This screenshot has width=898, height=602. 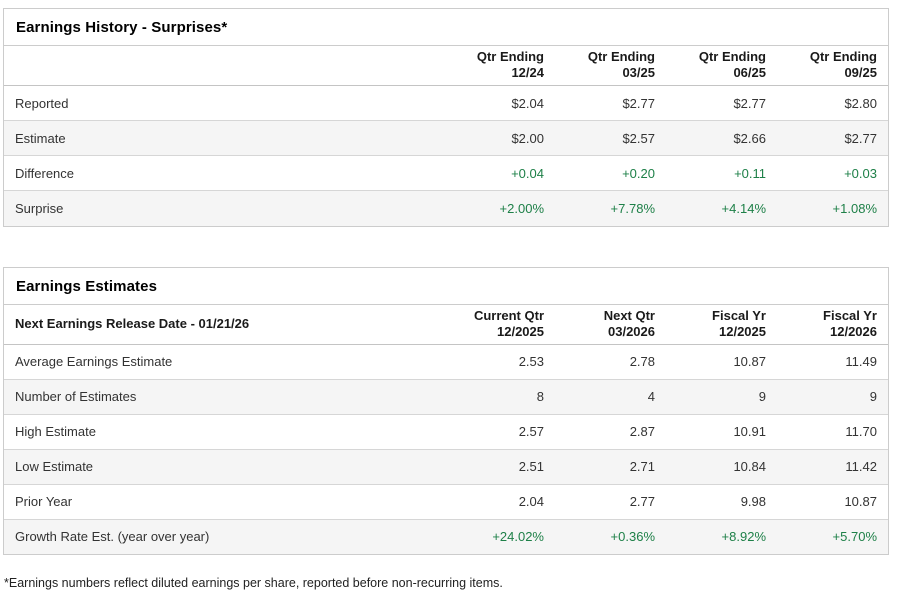 I want to click on cell-value: +0.20, so click(x=610, y=173).